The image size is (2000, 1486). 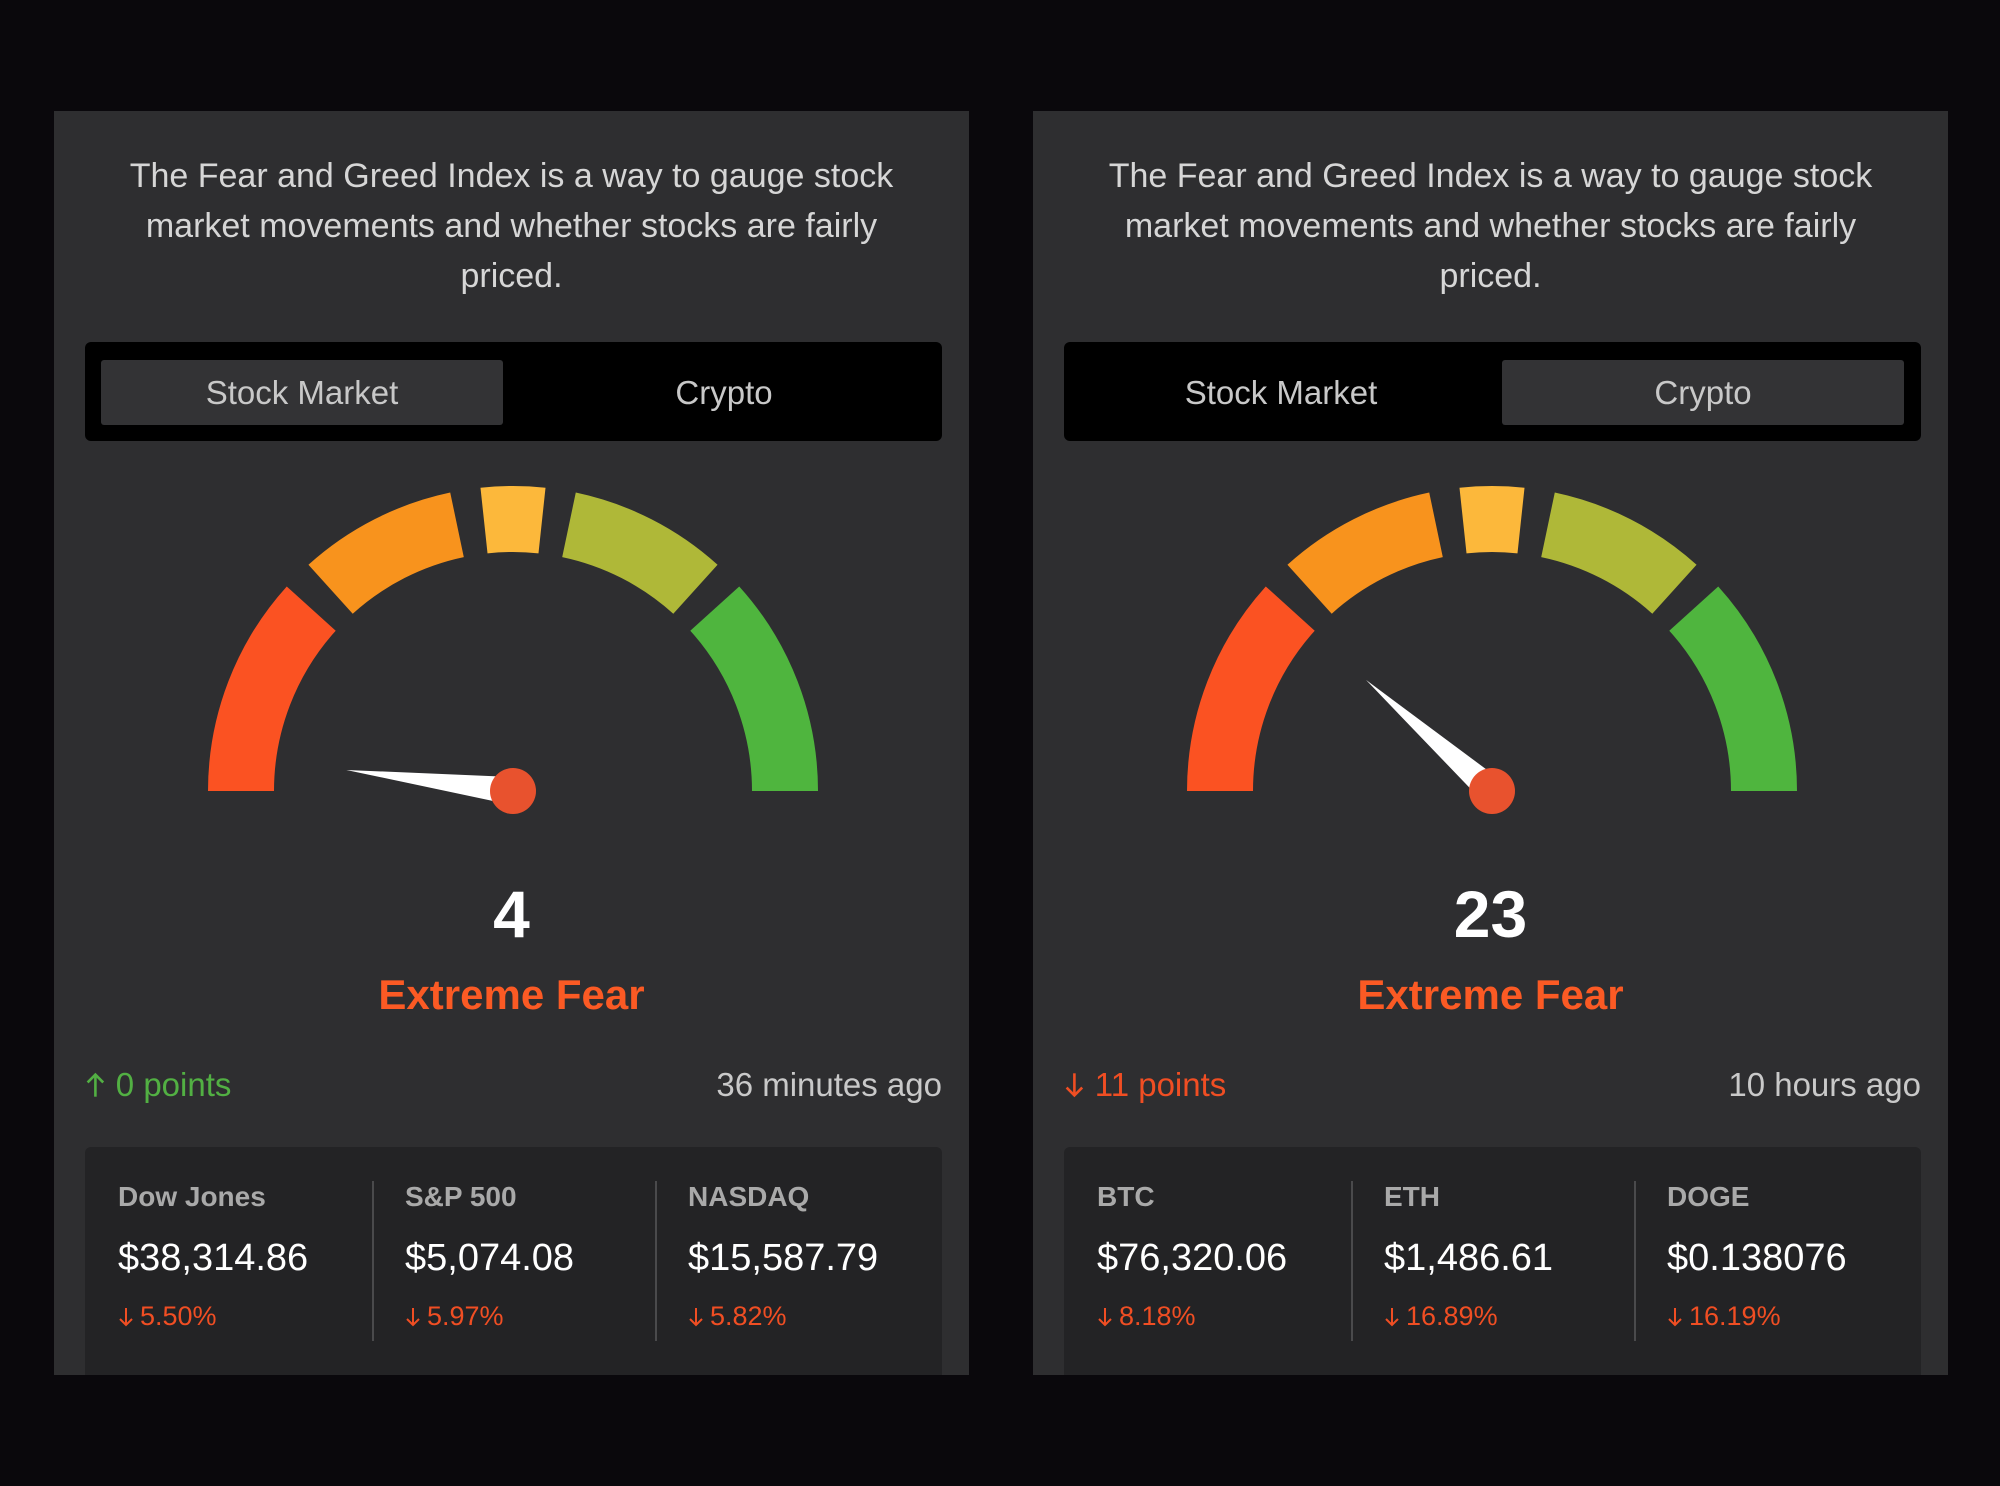 I want to click on ticker: S&P 500 $5,074.08 5.97%, so click(x=514, y=1261).